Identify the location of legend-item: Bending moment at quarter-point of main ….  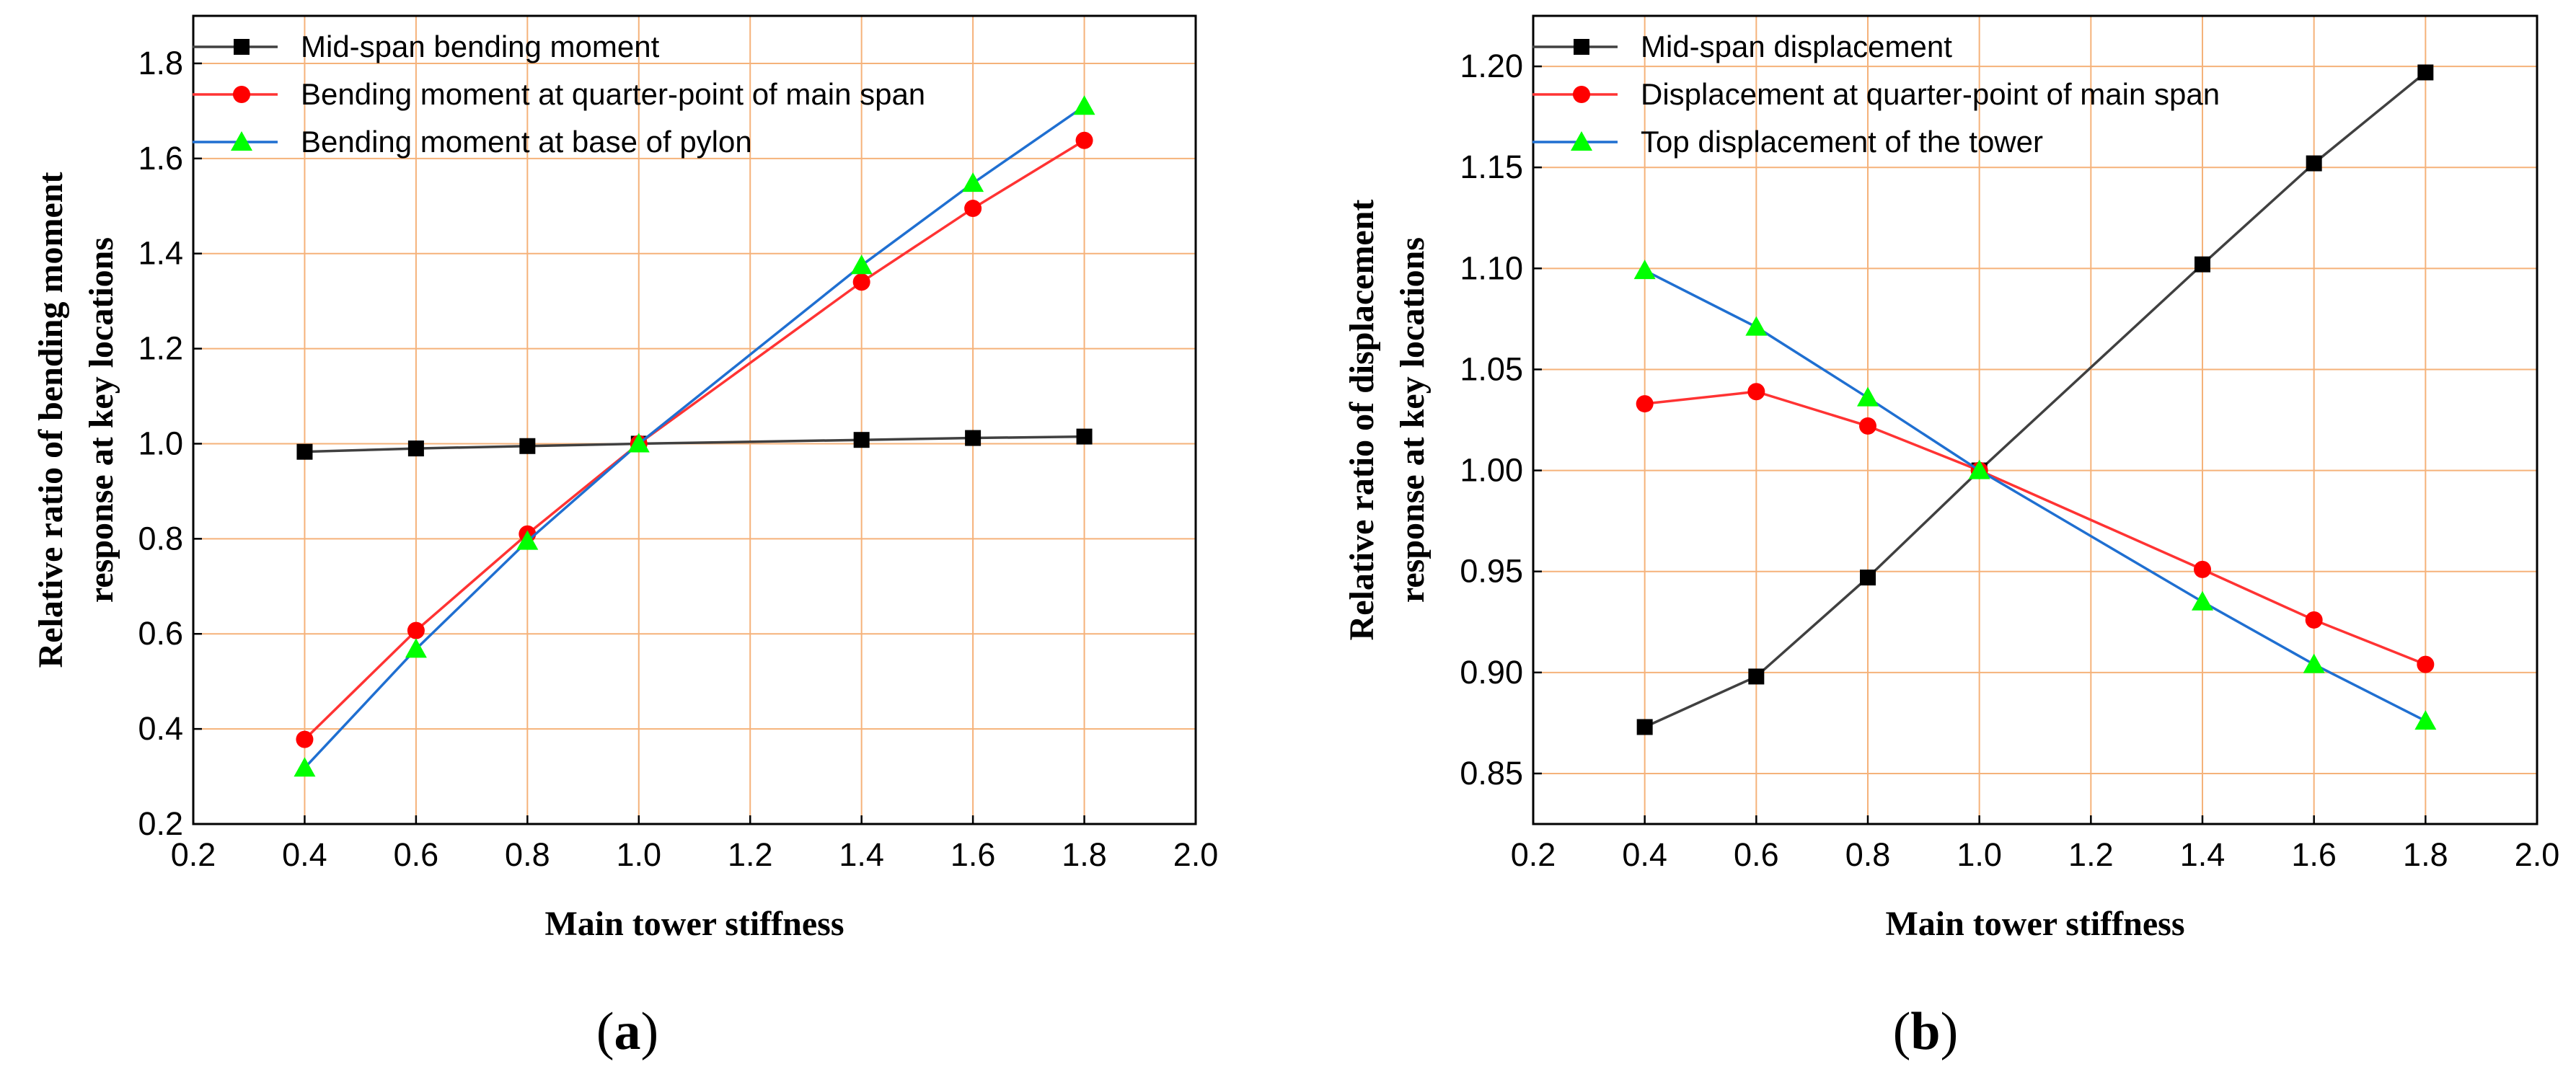
(559, 94).